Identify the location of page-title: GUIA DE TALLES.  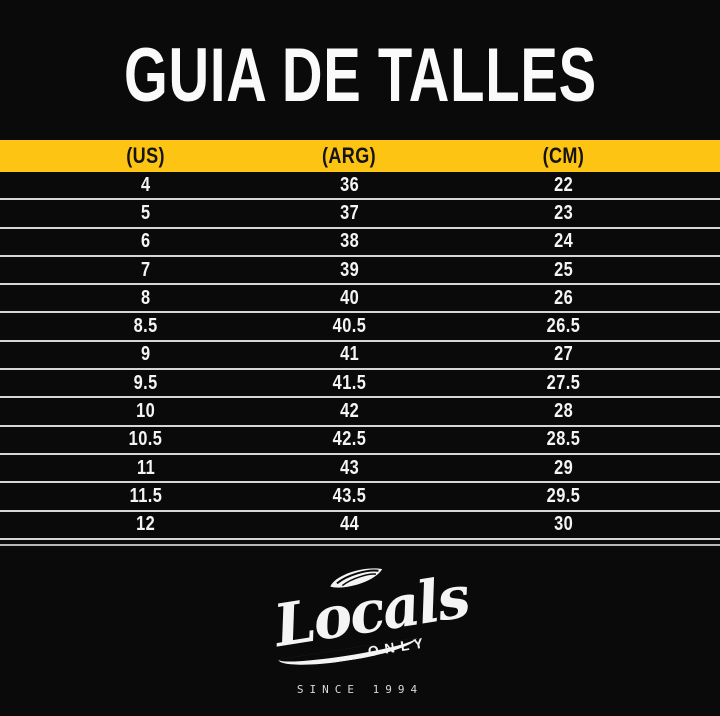
(360, 75).